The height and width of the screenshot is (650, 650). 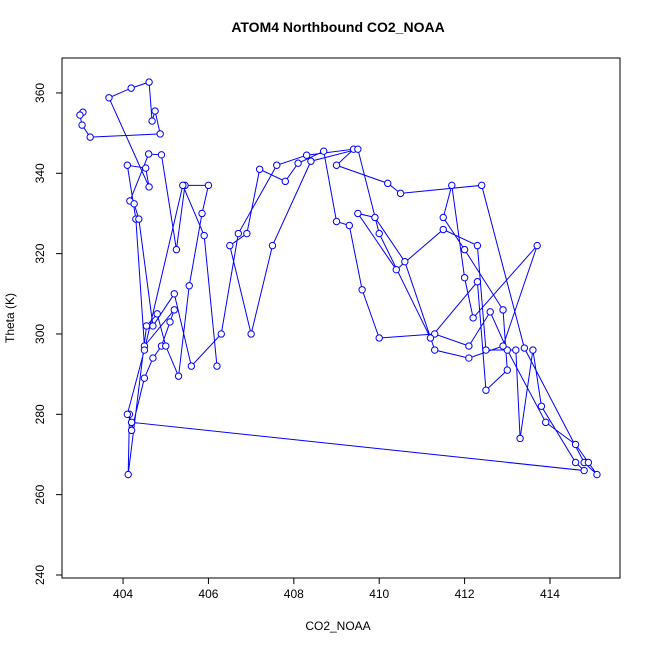 I want to click on y-axis-label: Theta (K), so click(x=10, y=318).